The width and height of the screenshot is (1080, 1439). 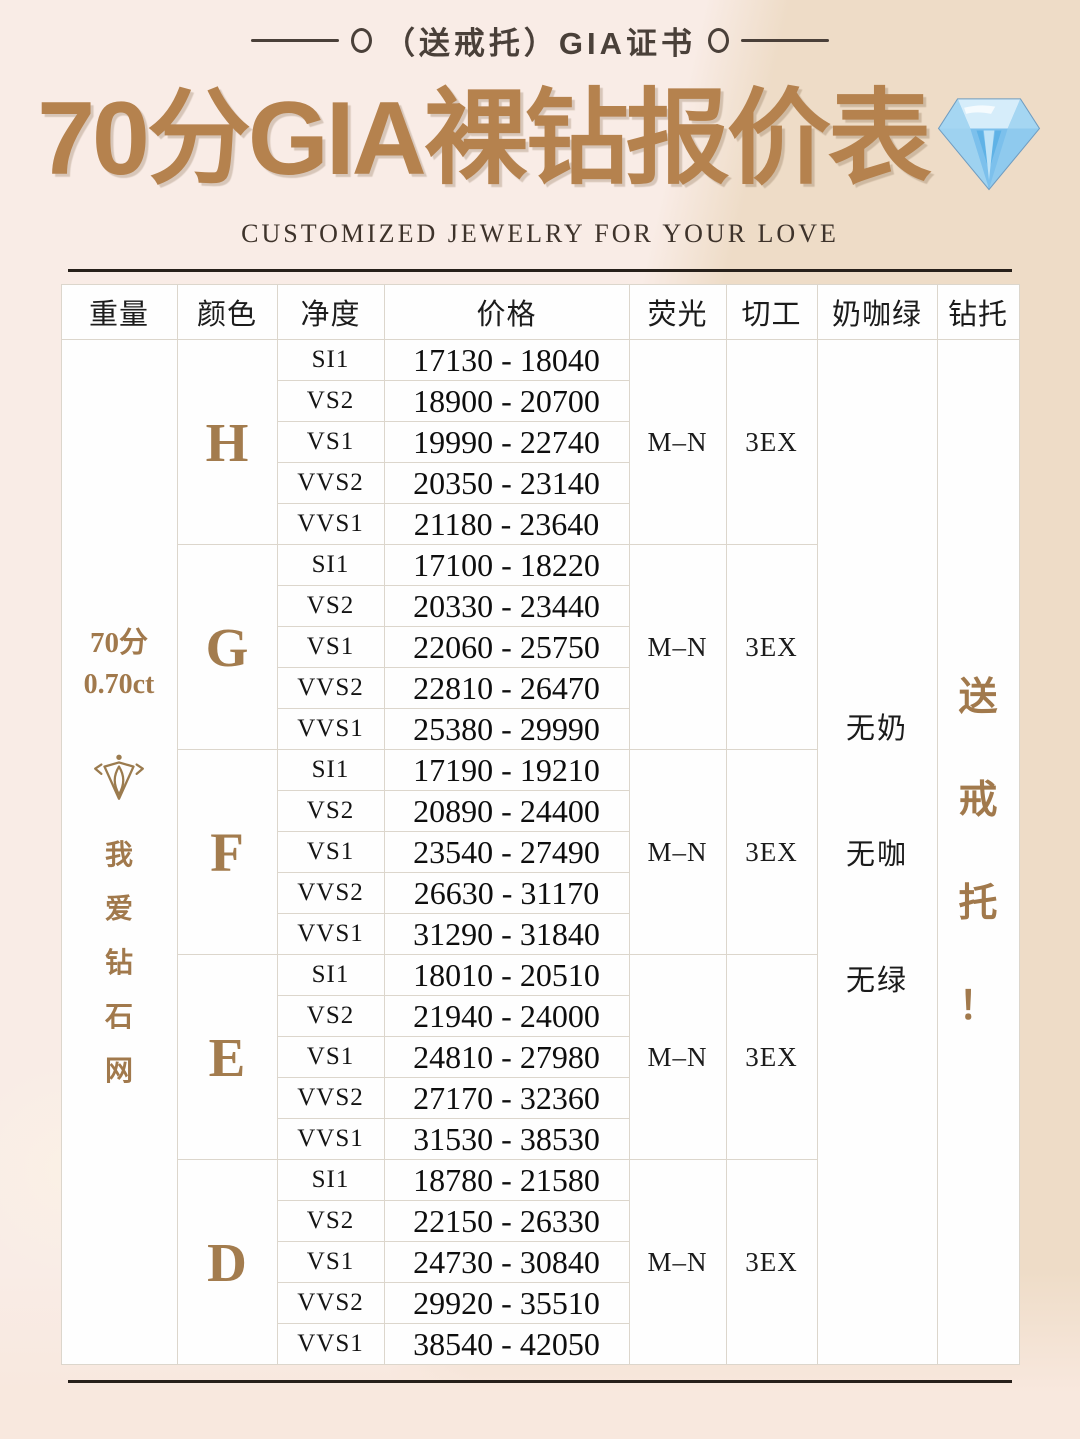 I want to click on price-cell: 17190 - 19210, so click(x=506, y=770).